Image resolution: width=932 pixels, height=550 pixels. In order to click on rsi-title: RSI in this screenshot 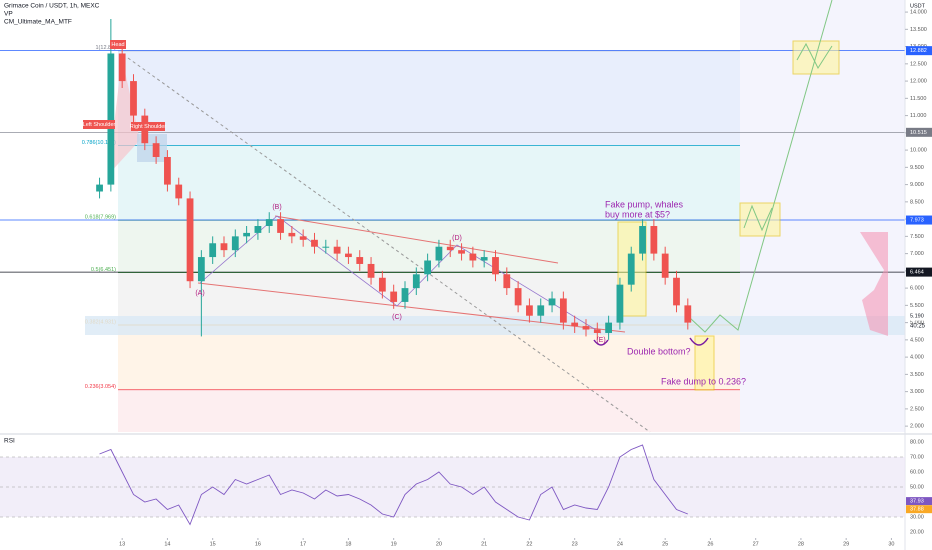, I will do `click(9, 441)`.